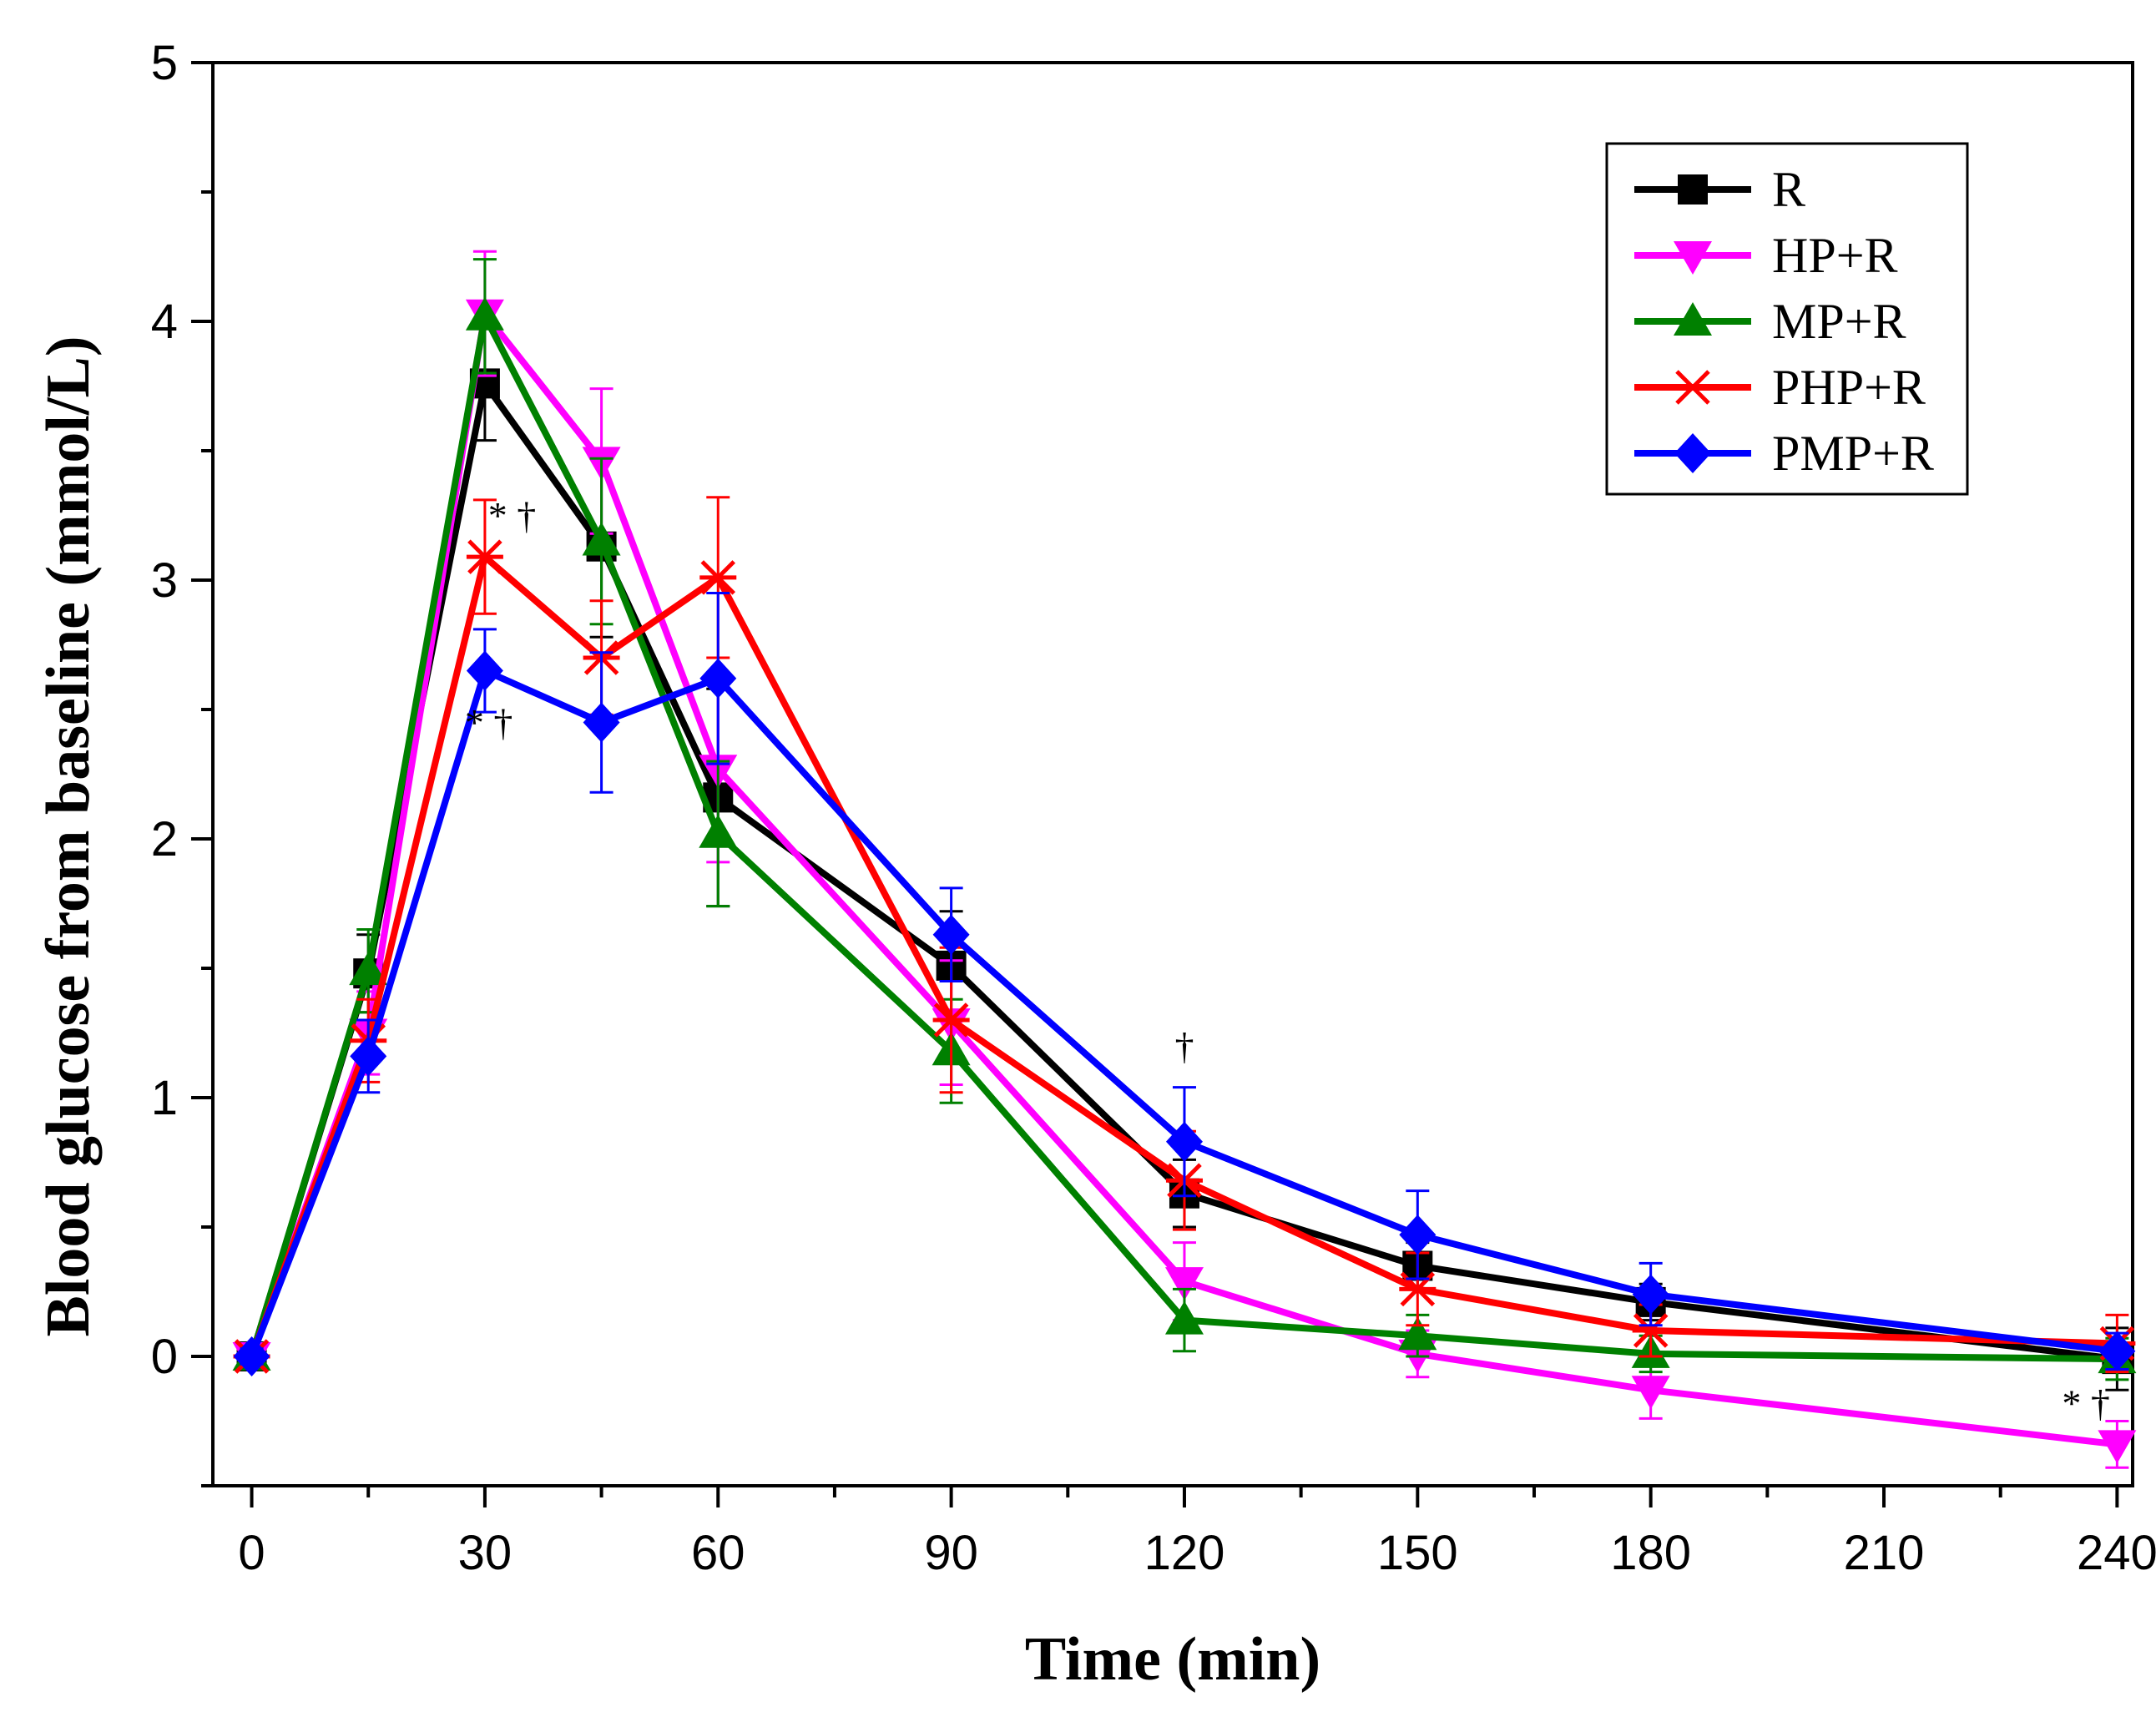  What do you see at coordinates (1417, 1553) in the screenshot?
I see `x-tick-label: 150` at bounding box center [1417, 1553].